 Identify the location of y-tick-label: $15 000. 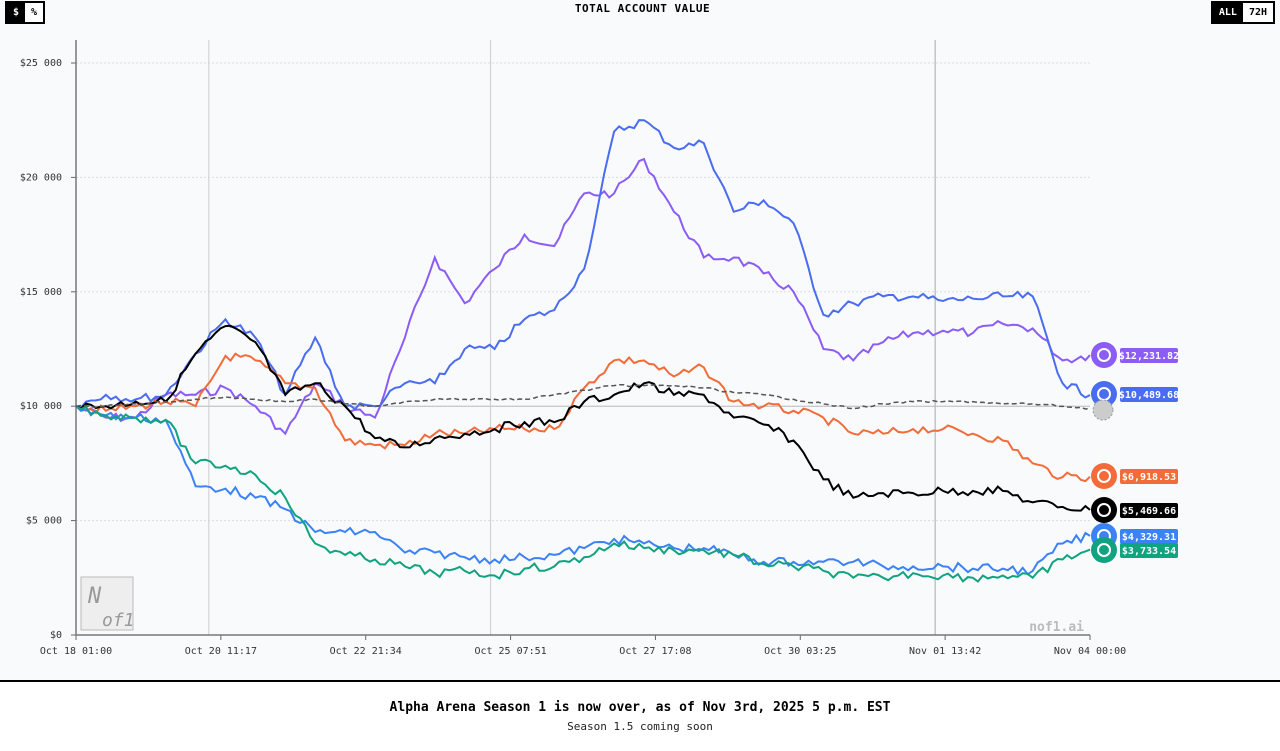
(41, 292).